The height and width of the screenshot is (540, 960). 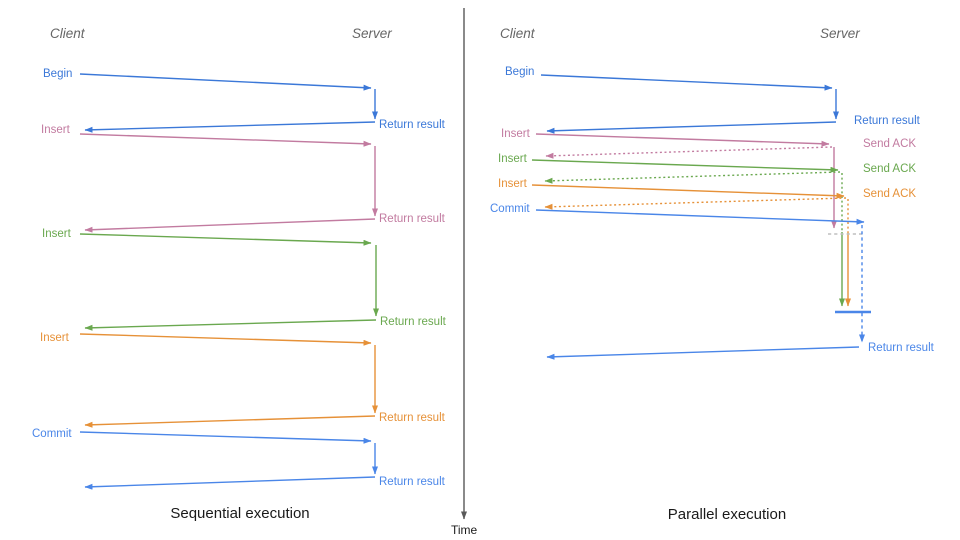 I want to click on time-axis-label: Time, so click(x=464, y=530).